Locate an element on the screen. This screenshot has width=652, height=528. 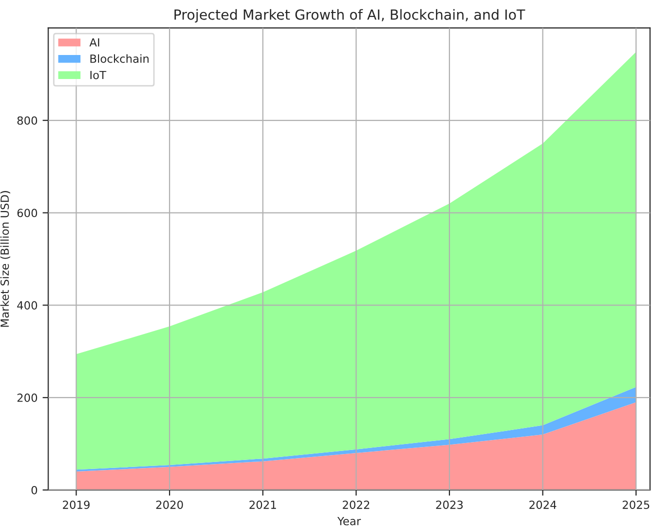
x-axis-title: Year is located at coordinates (349, 521).